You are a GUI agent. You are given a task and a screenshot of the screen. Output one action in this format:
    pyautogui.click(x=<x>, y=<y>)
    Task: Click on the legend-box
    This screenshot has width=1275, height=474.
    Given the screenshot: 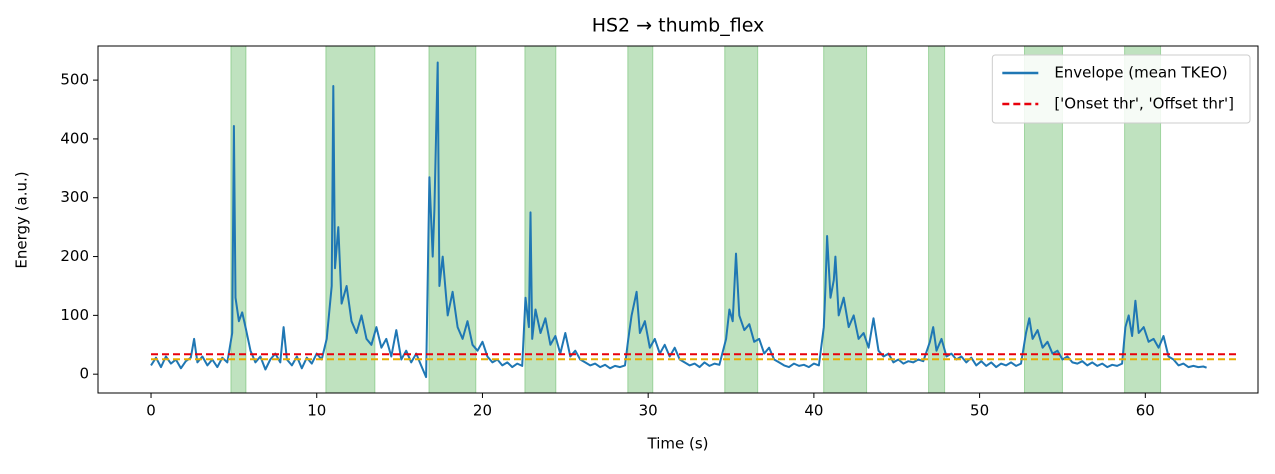 What is the action you would take?
    pyautogui.click(x=1121, y=89)
    